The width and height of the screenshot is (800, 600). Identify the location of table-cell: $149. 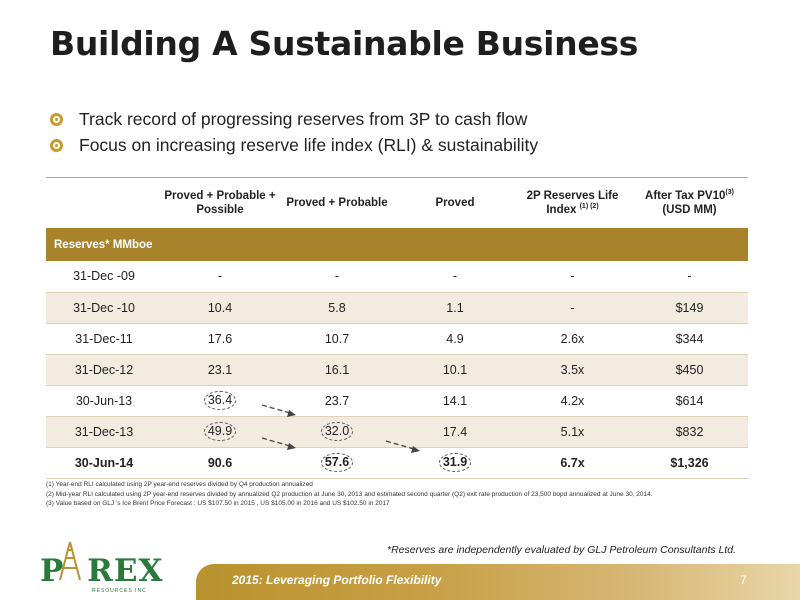
(689, 308).